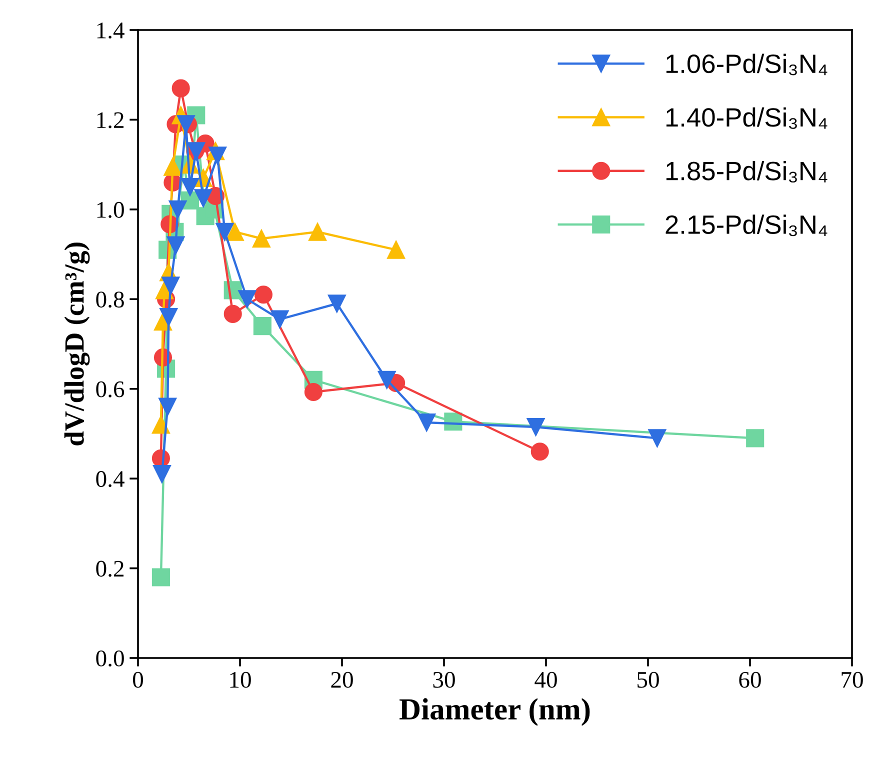 This screenshot has height=776, width=873. I want to click on x-tick-label: 30, so click(444, 680).